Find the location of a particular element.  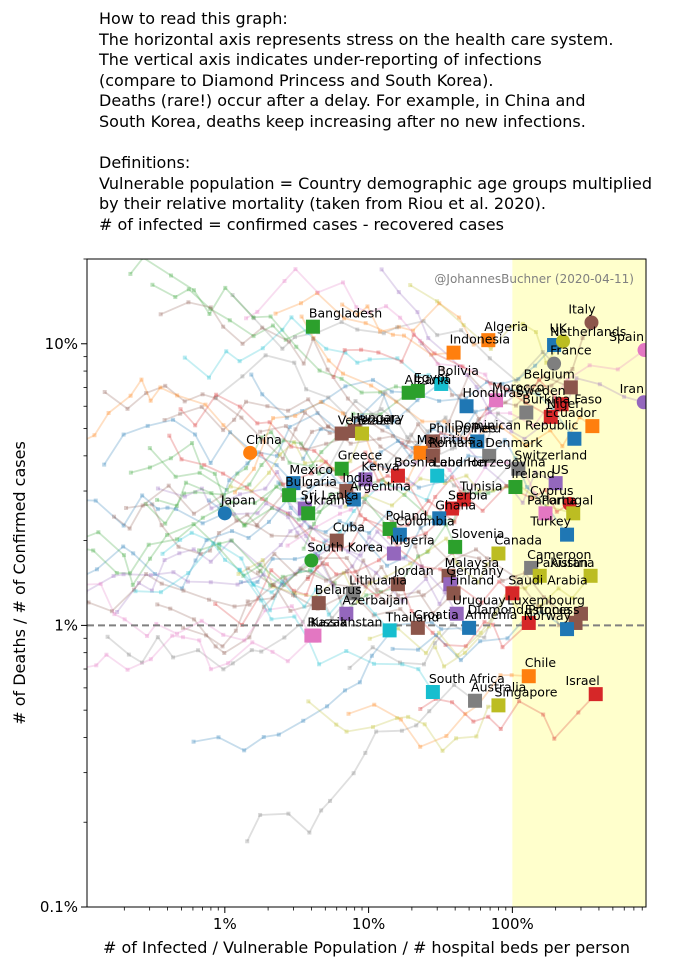

country-label: China is located at coordinates (264, 439).